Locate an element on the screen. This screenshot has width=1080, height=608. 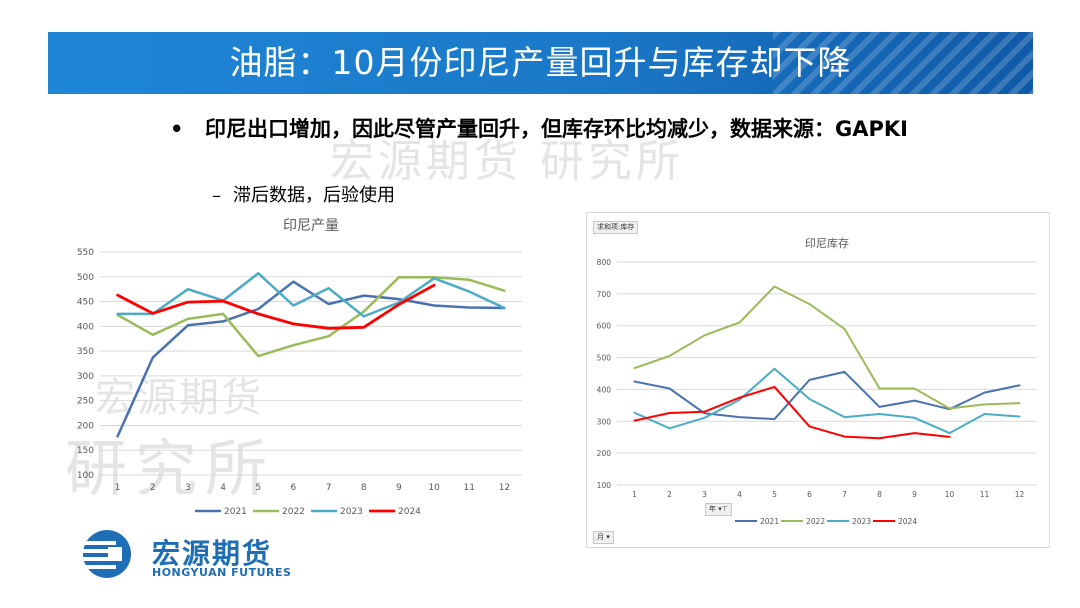
filter-icon: ▾⊤ is located at coordinates (723, 509).